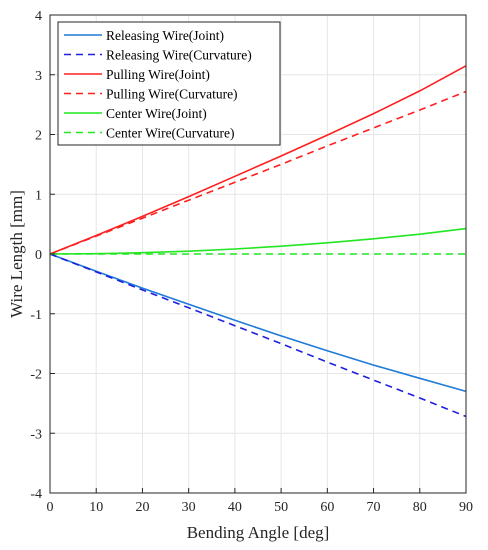 The image size is (488, 550). I want to click on x-tick-label: 10, so click(96, 507).